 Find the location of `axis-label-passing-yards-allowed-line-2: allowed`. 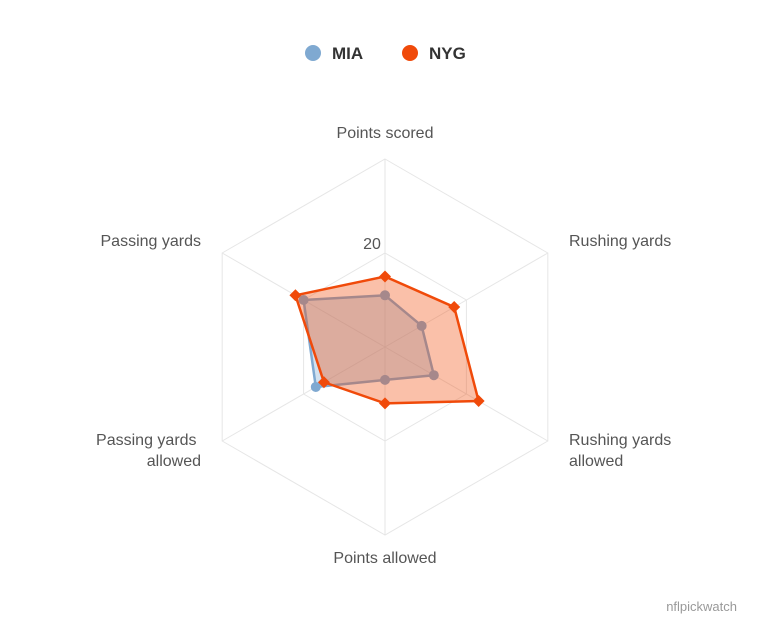

axis-label-passing-yards-allowed-line-2: allowed is located at coordinates (174, 461).